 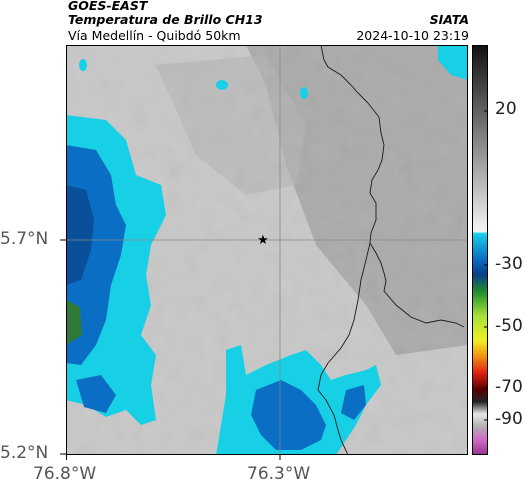 I want to click on datetime-label: 2024-10-10 23:19, so click(x=412, y=35).